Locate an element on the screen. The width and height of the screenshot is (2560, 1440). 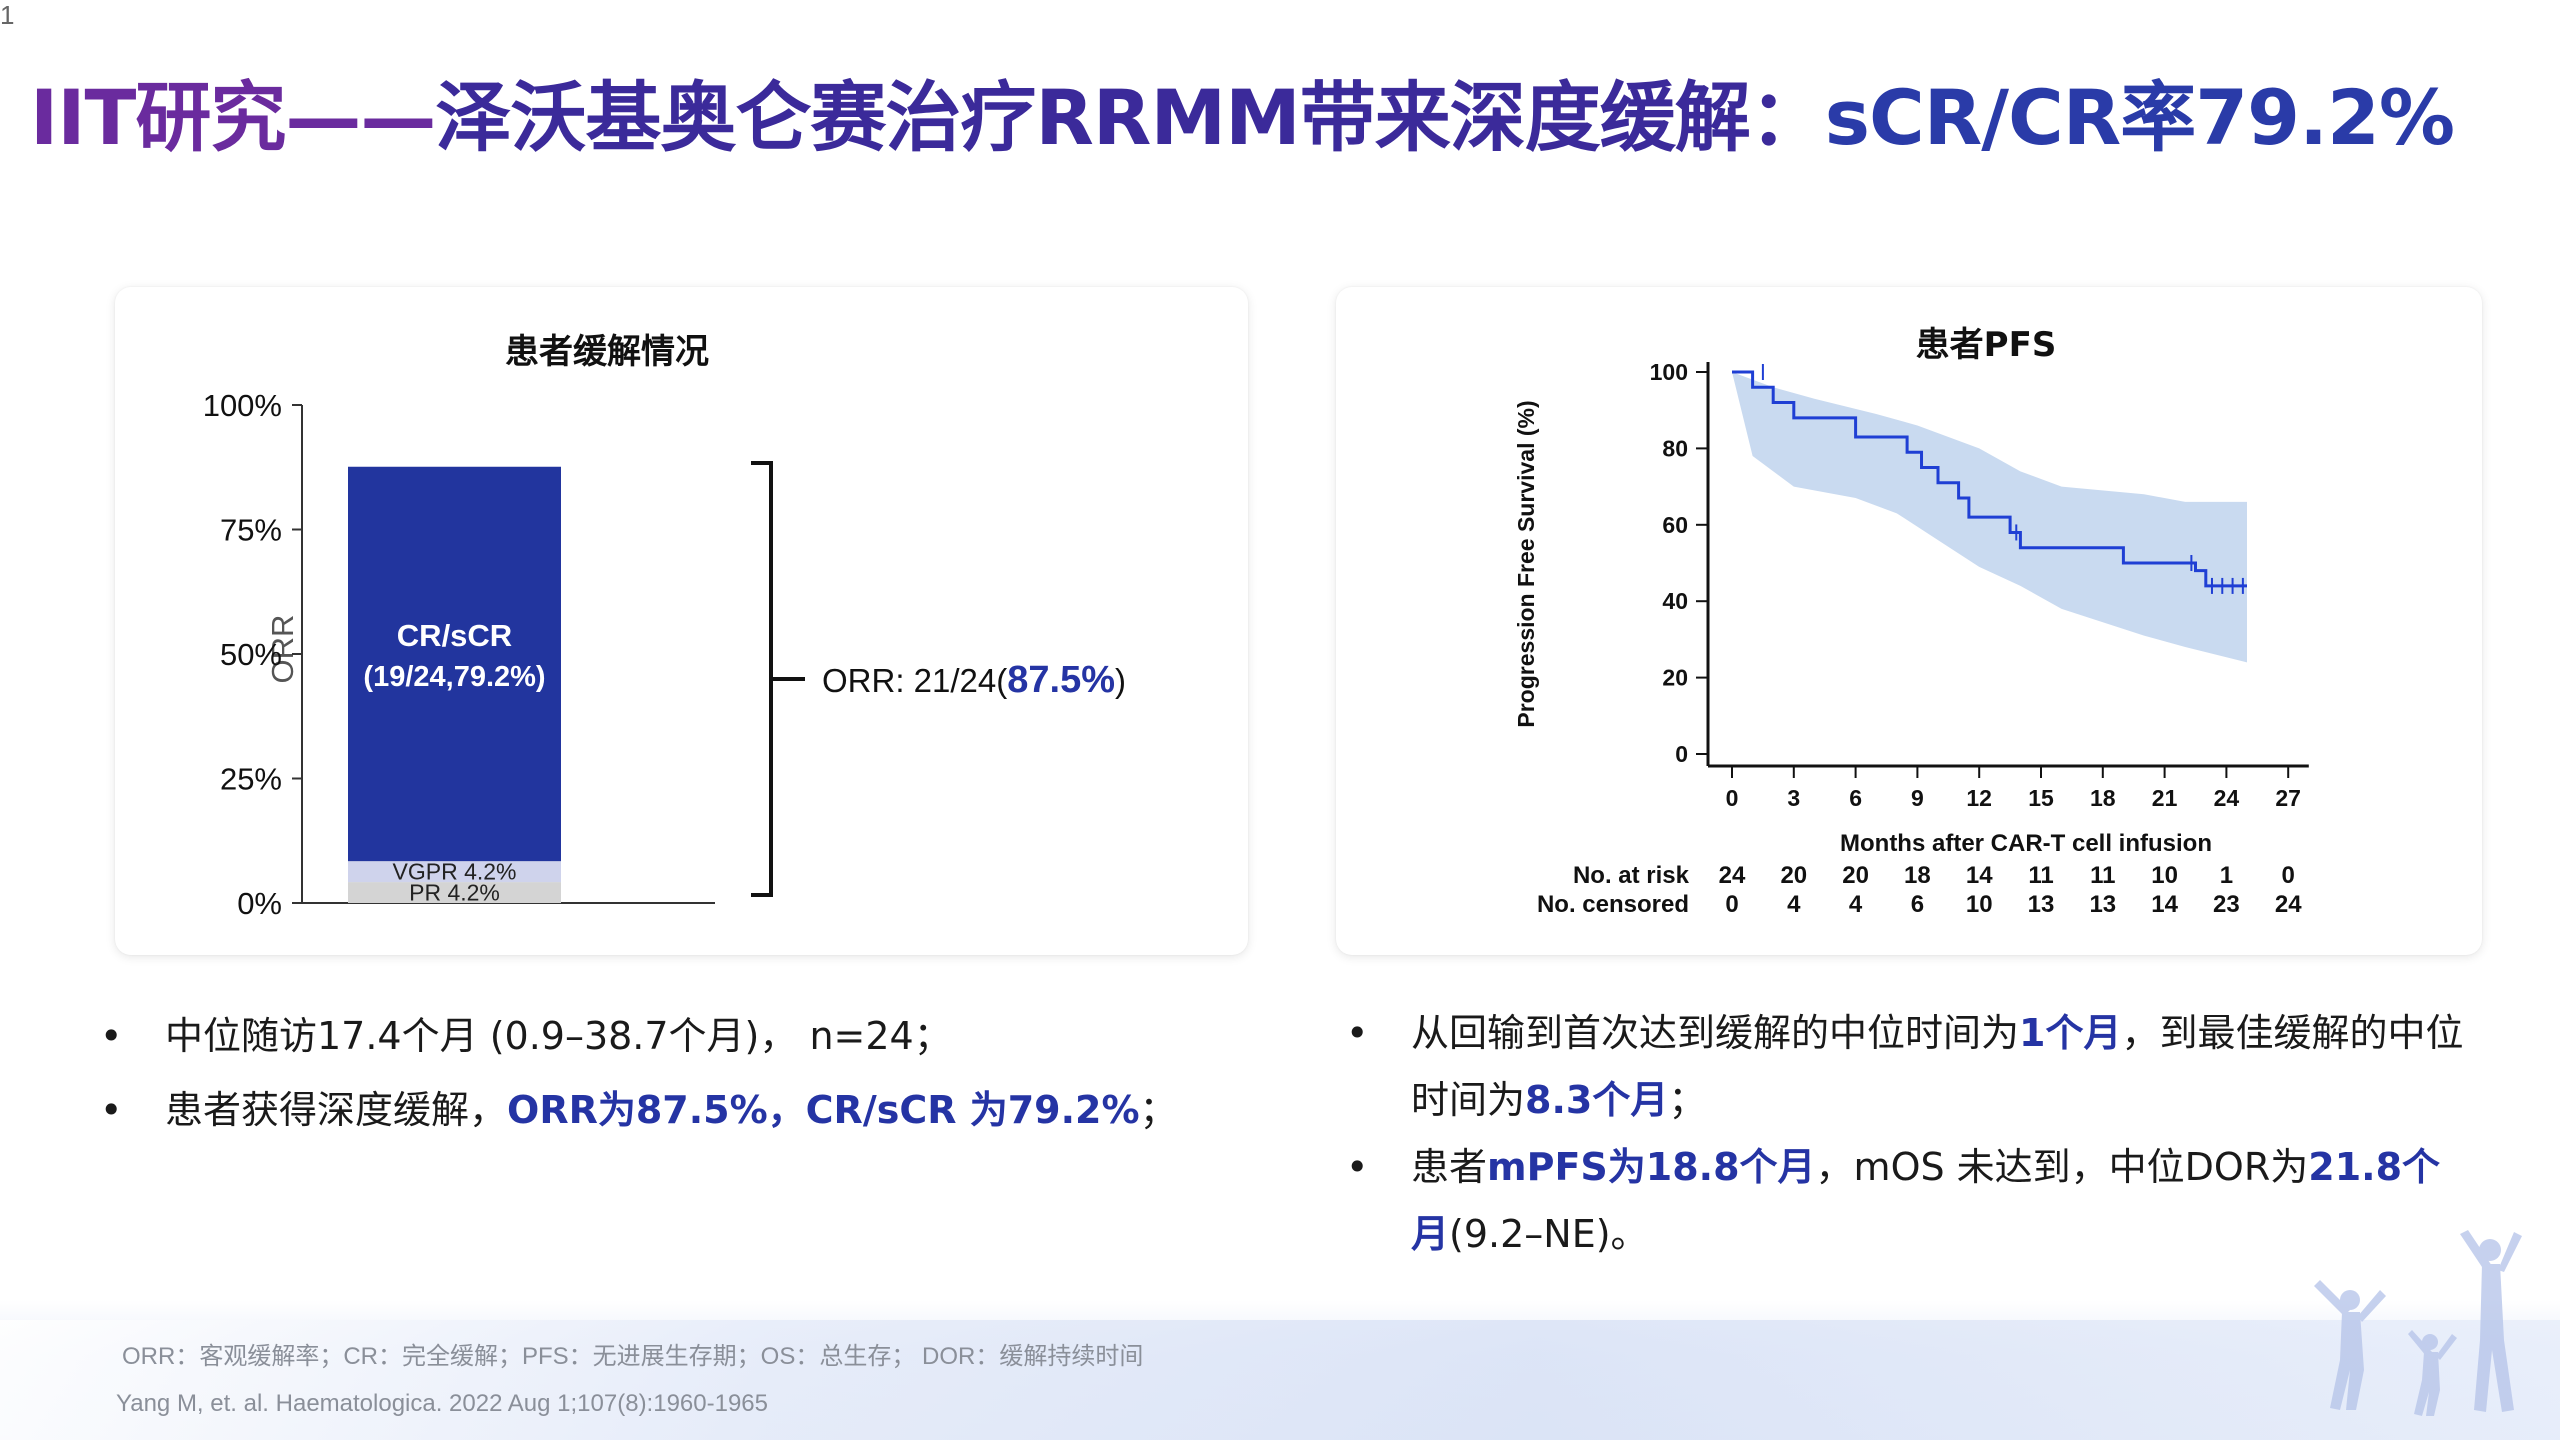
bar-chart-bars is located at coordinates (454, 684).